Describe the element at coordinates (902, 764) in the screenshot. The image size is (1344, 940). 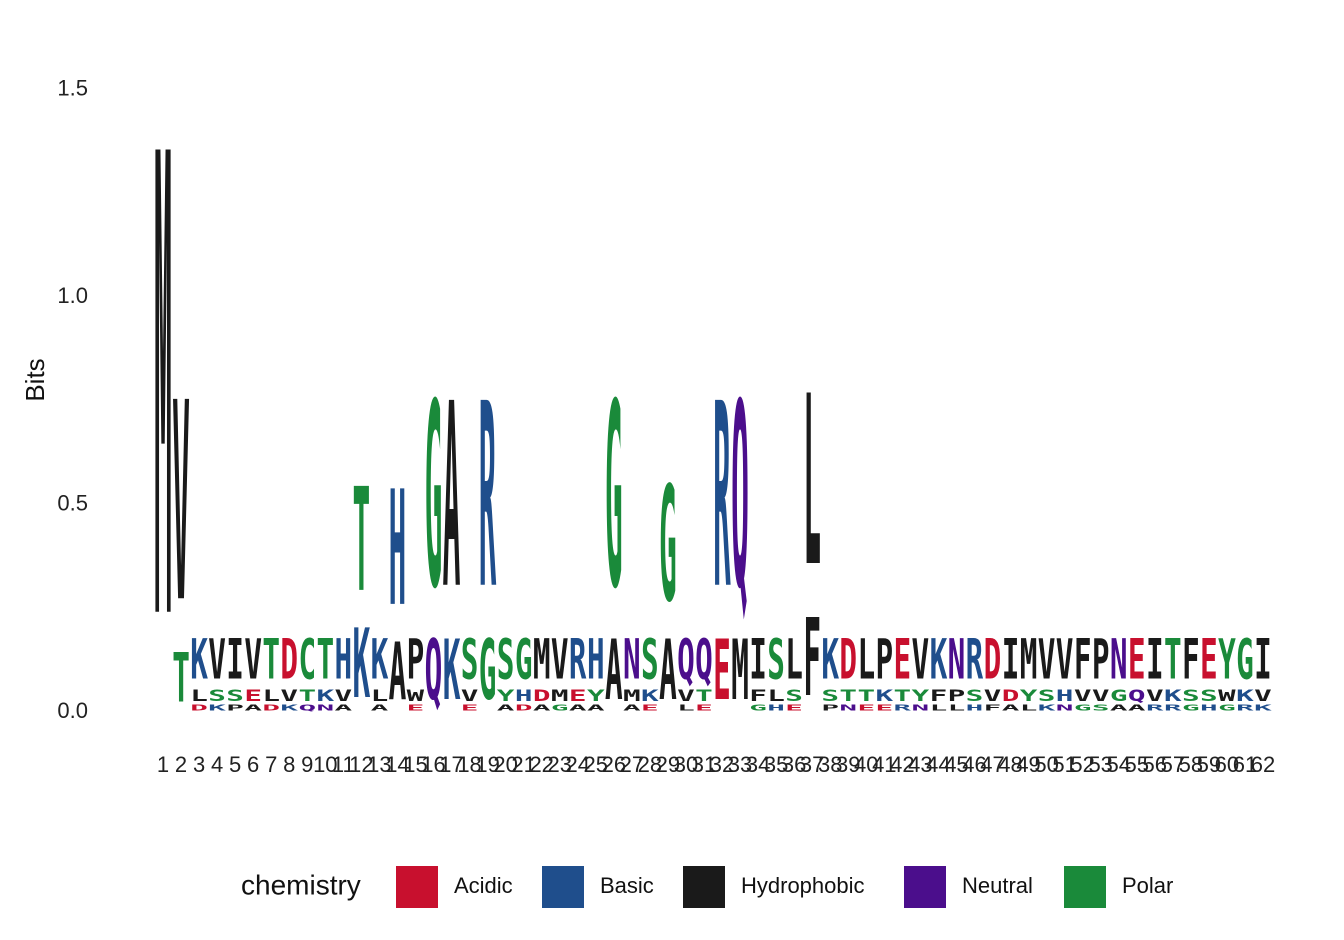
I see `x-tick-label: 42` at that location.